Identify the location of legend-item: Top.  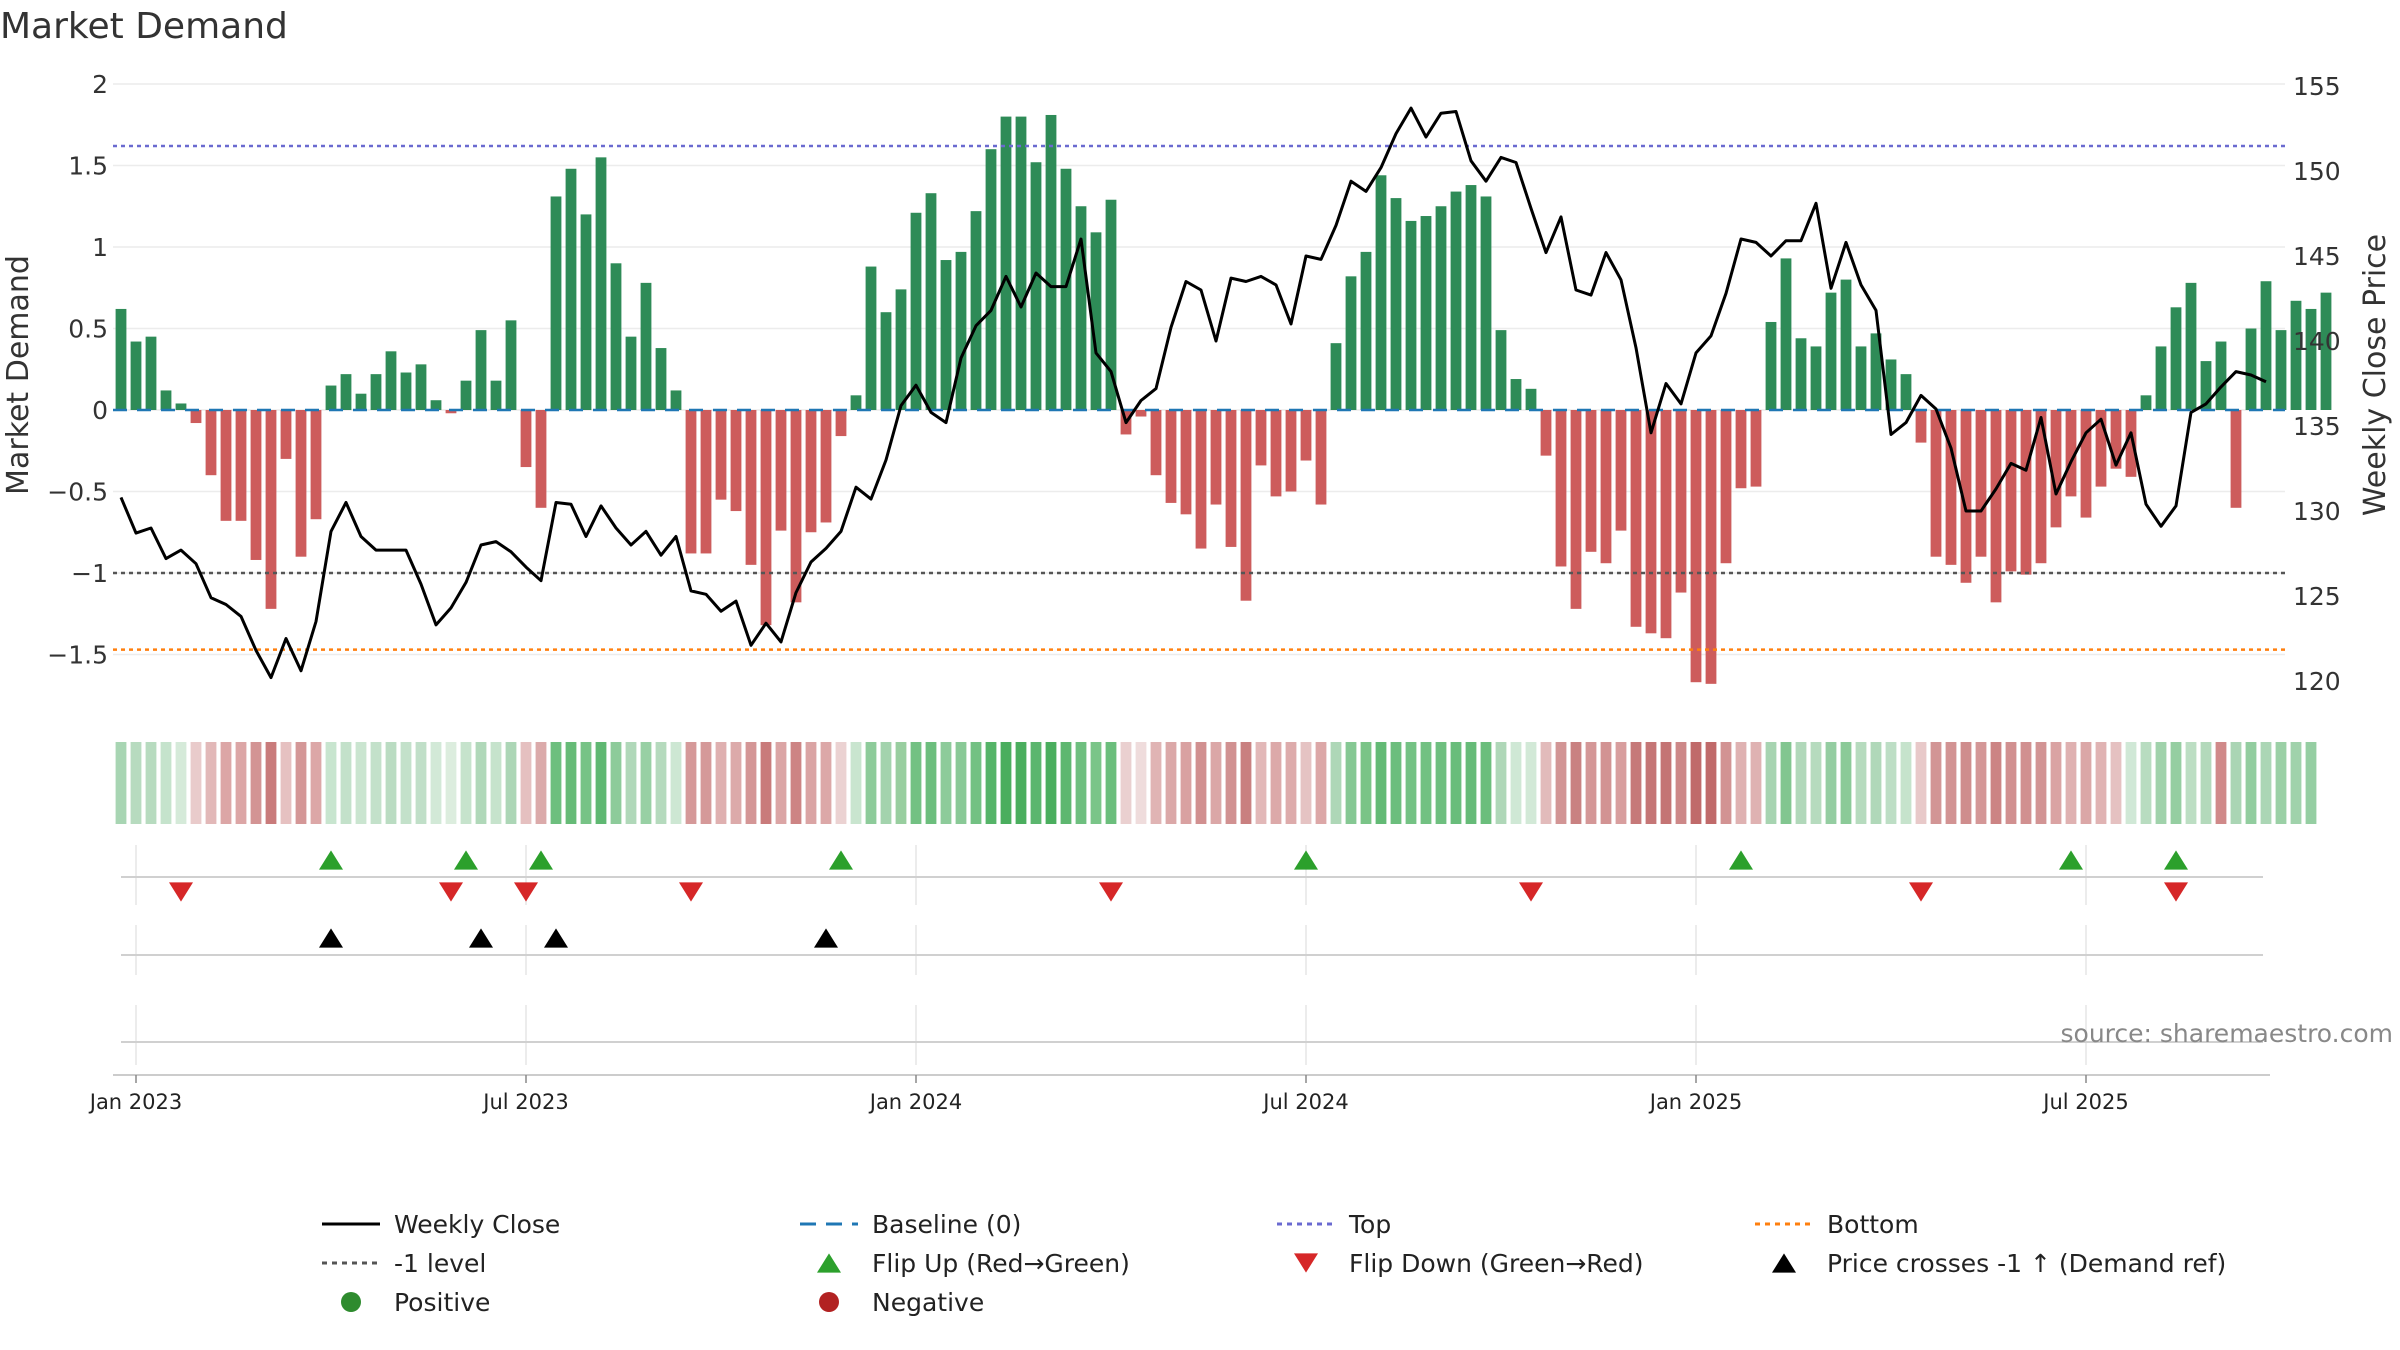
(1334, 1224).